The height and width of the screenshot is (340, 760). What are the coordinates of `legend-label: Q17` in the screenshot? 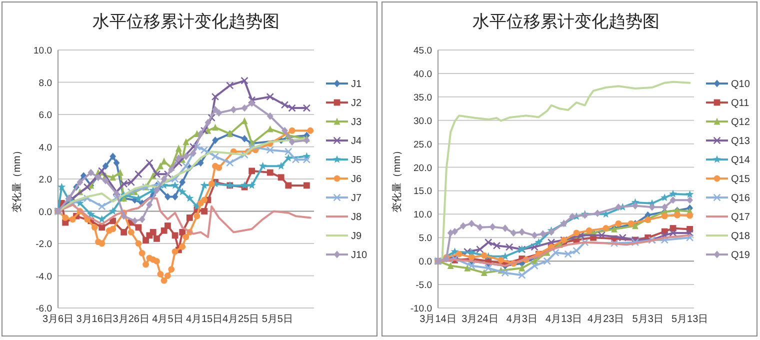 It's located at (740, 217).